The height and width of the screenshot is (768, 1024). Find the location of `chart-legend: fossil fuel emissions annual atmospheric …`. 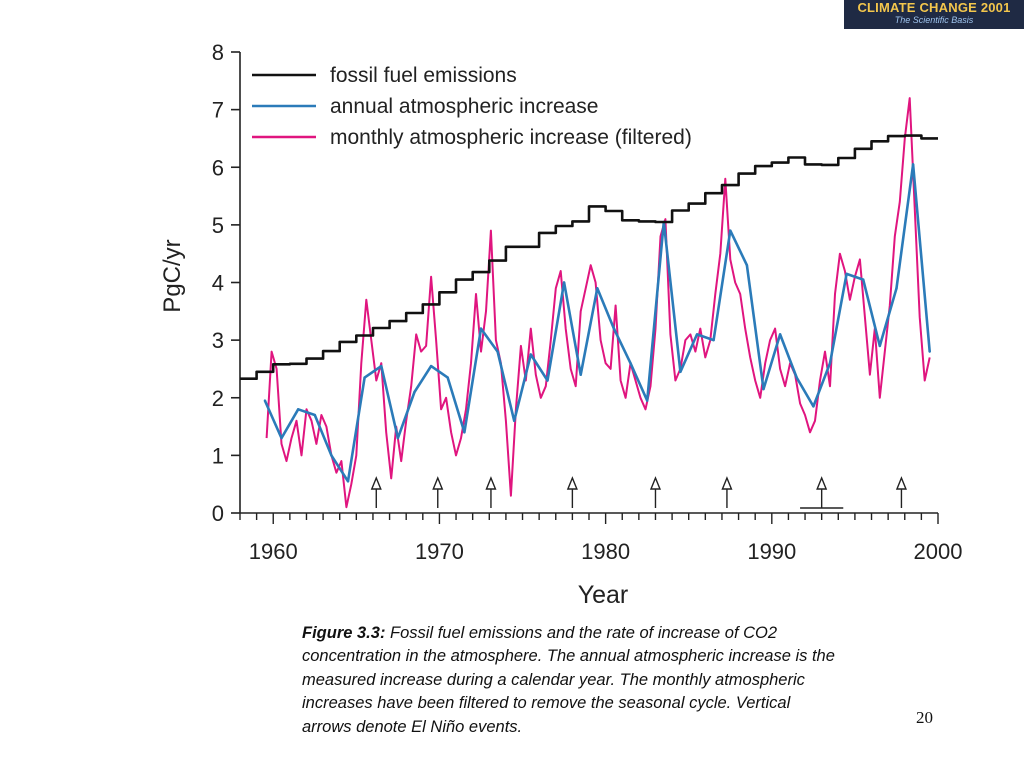

chart-legend: fossil fuel emissions annual atmospheric … is located at coordinates (472, 106).